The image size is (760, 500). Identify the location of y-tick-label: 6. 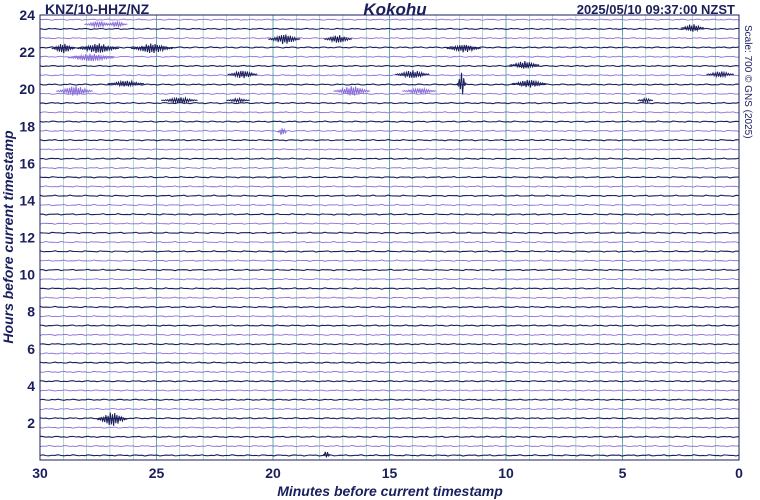
(31, 349).